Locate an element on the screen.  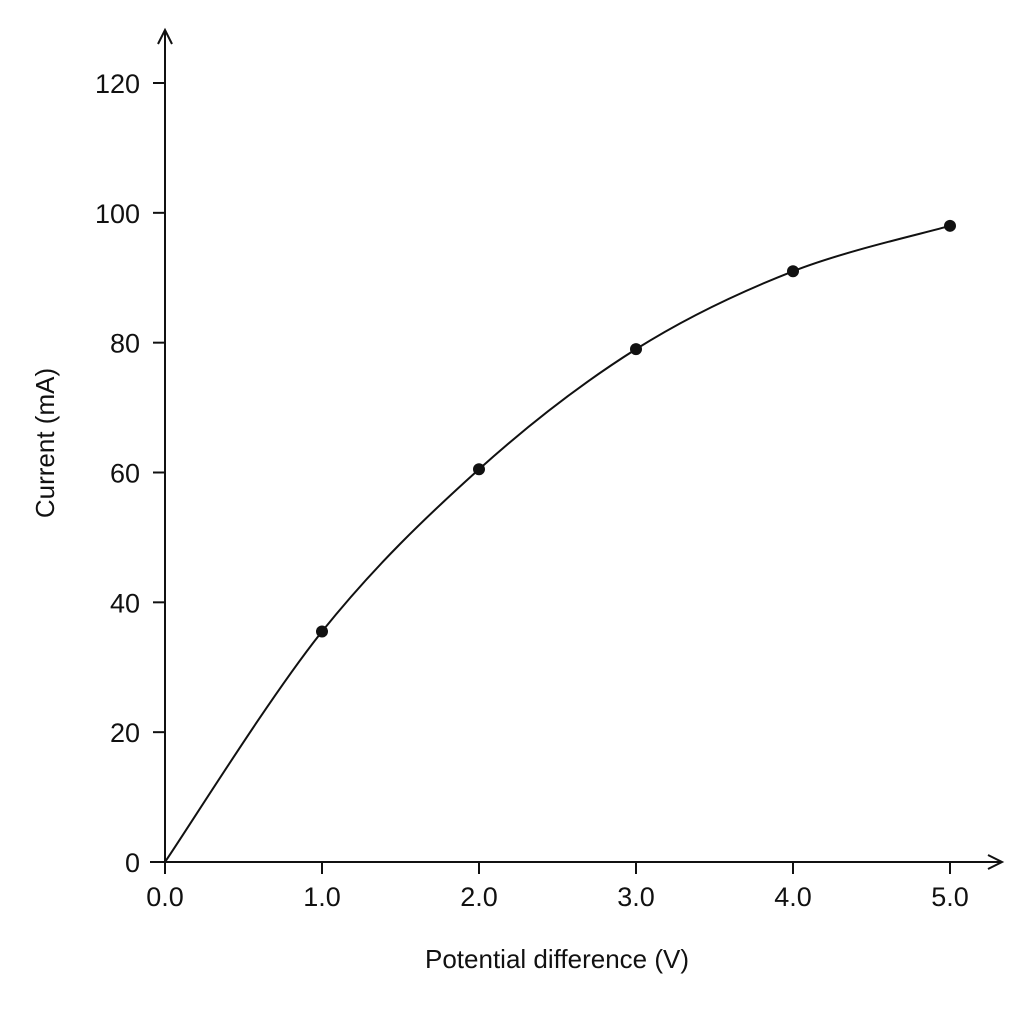
x-tick-label: 0.0 is located at coordinates (165, 897).